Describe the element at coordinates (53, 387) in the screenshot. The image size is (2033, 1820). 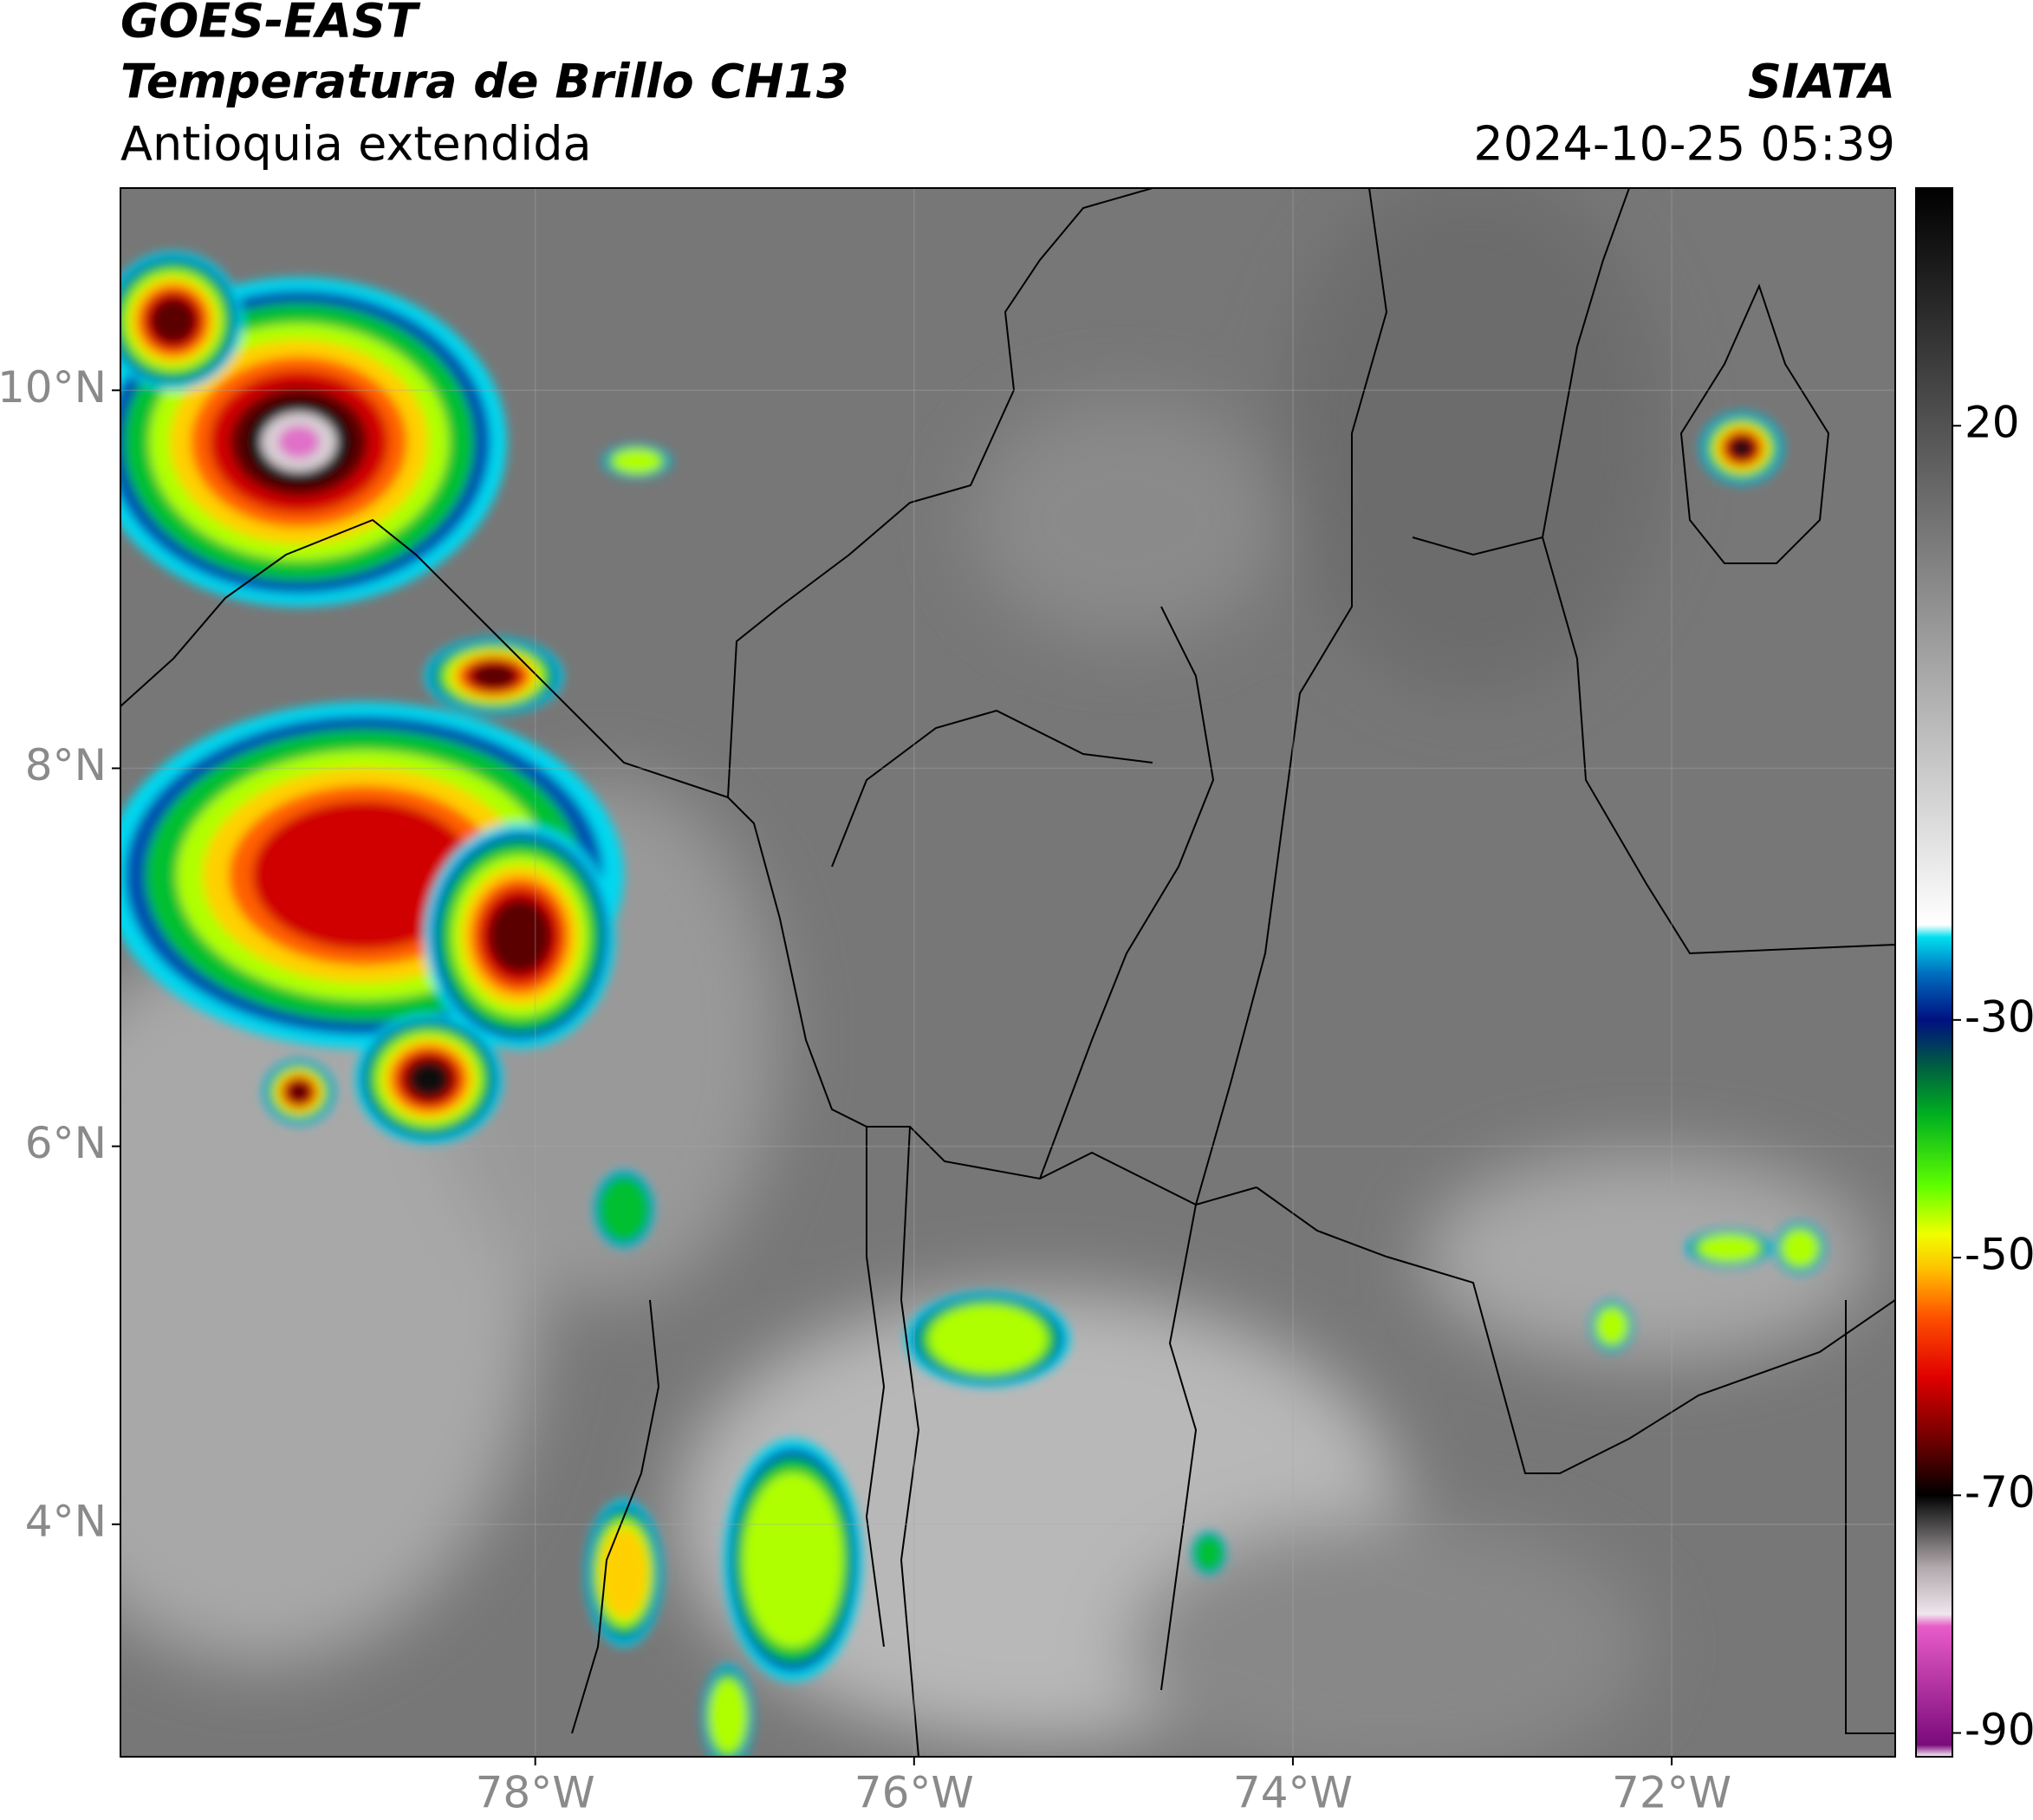
I see `y-tick-label: 10°N` at that location.